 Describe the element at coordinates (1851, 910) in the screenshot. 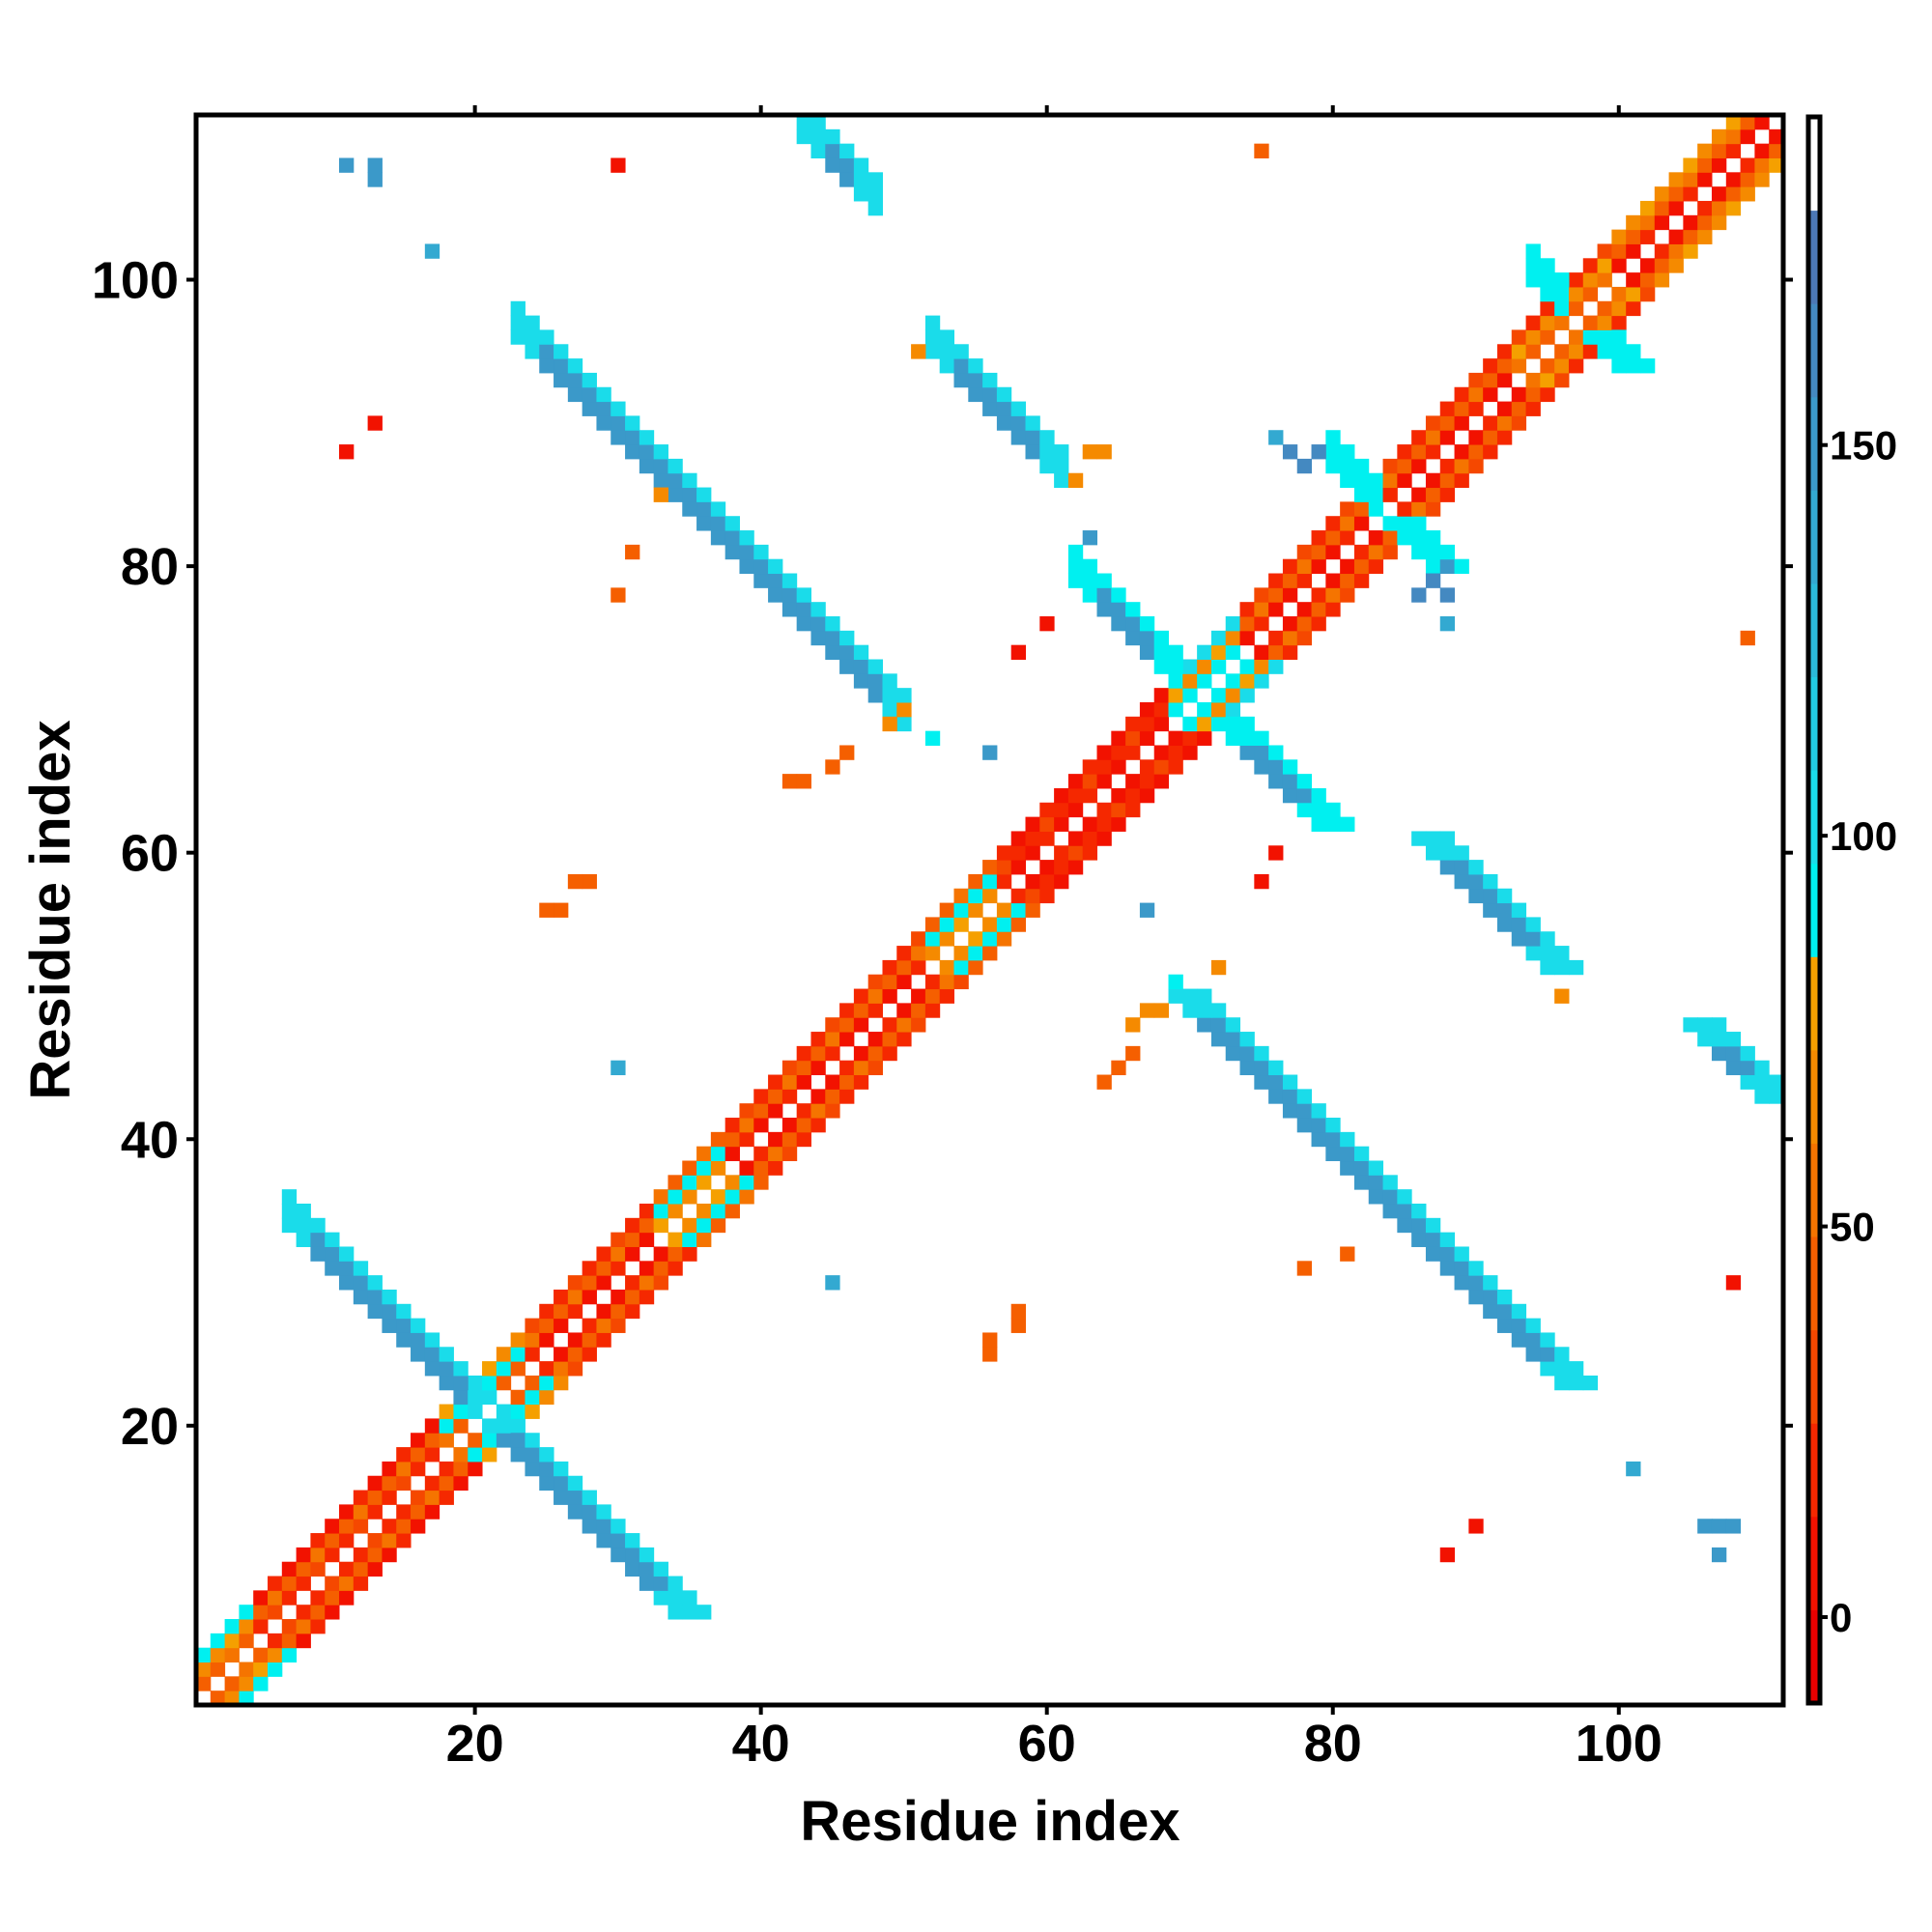

I see `colorbar: 0 50 100 150` at that location.